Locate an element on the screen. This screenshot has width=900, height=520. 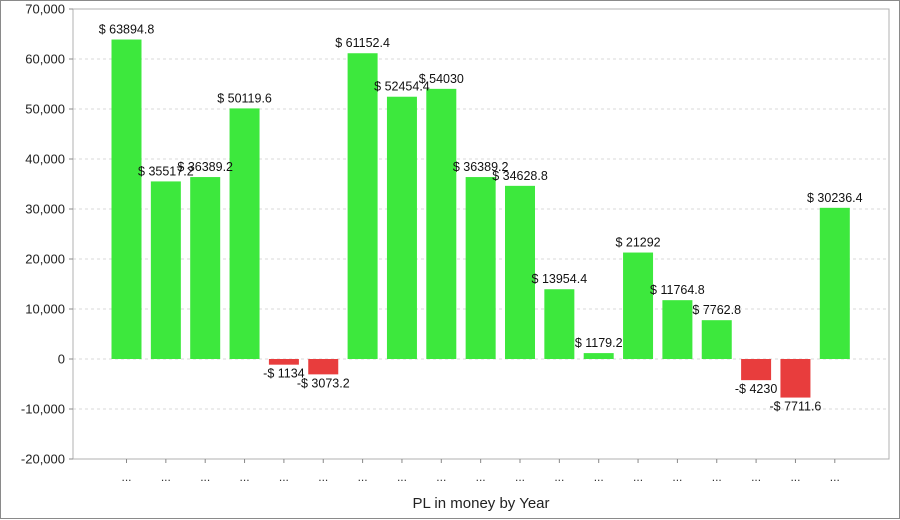
data-label: $ 63894.8 is located at coordinates (127, 30).